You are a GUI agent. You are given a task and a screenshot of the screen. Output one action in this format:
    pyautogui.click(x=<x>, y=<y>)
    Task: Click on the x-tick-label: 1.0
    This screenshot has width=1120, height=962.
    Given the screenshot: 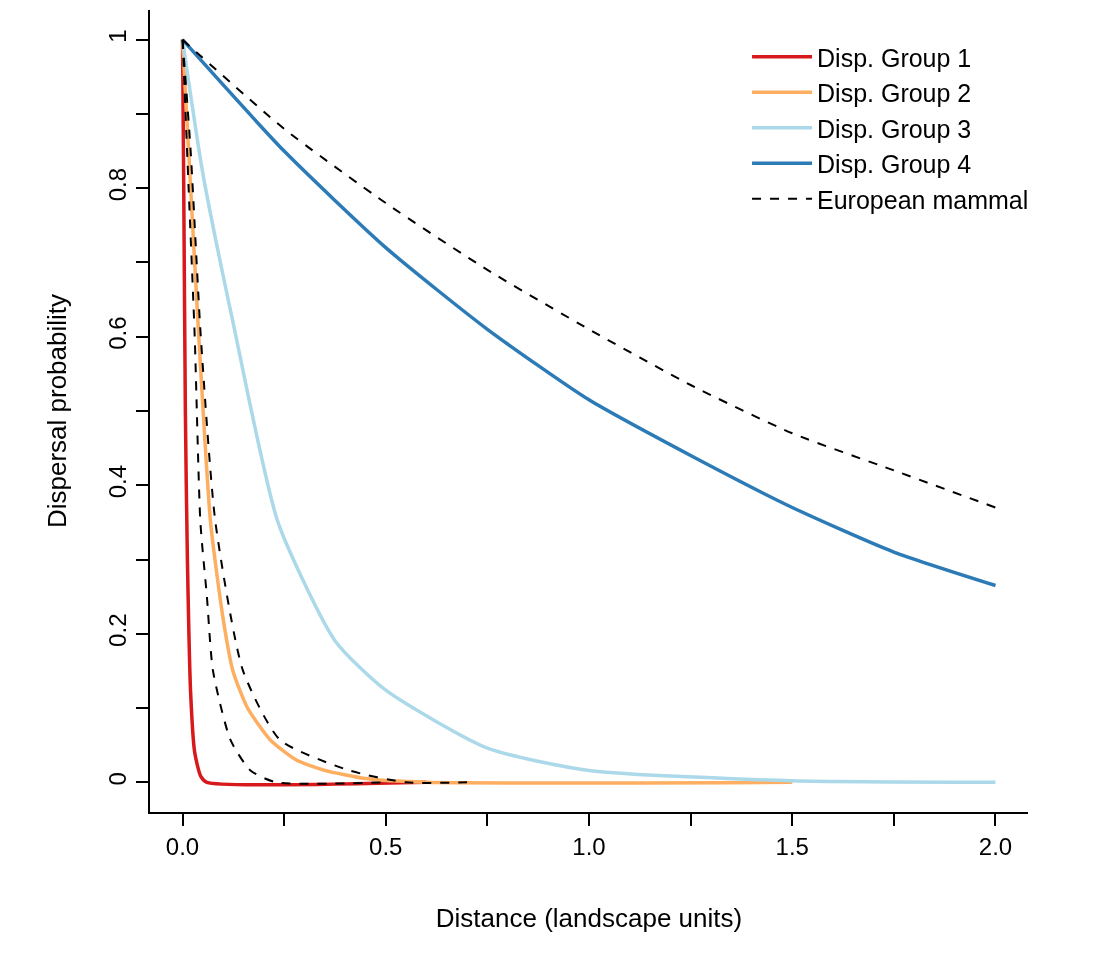 What is the action you would take?
    pyautogui.click(x=589, y=846)
    